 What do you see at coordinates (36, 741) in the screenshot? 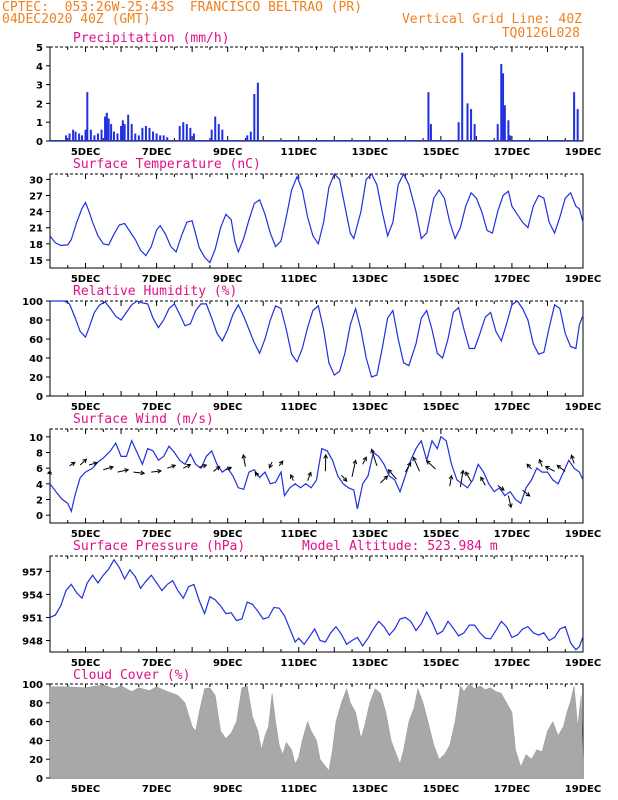
I see `y-tick-label: 40` at bounding box center [36, 741].